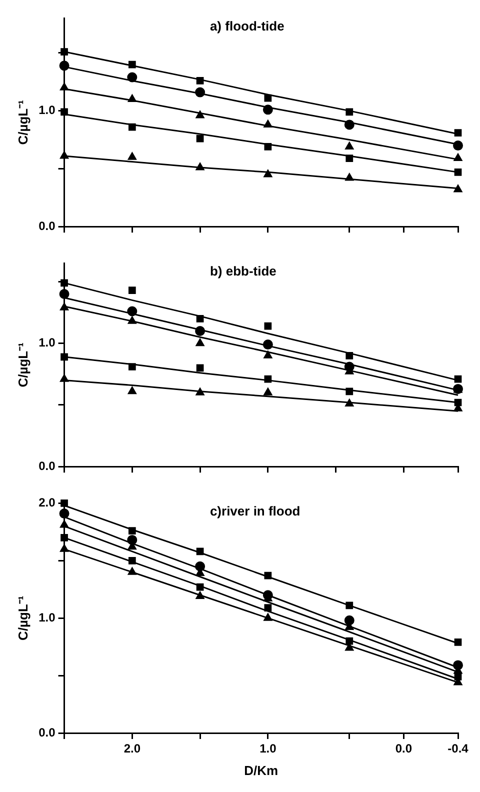  Describe the element at coordinates (243, 270) in the screenshot. I see `chart-title: b) ebb-tide` at that location.